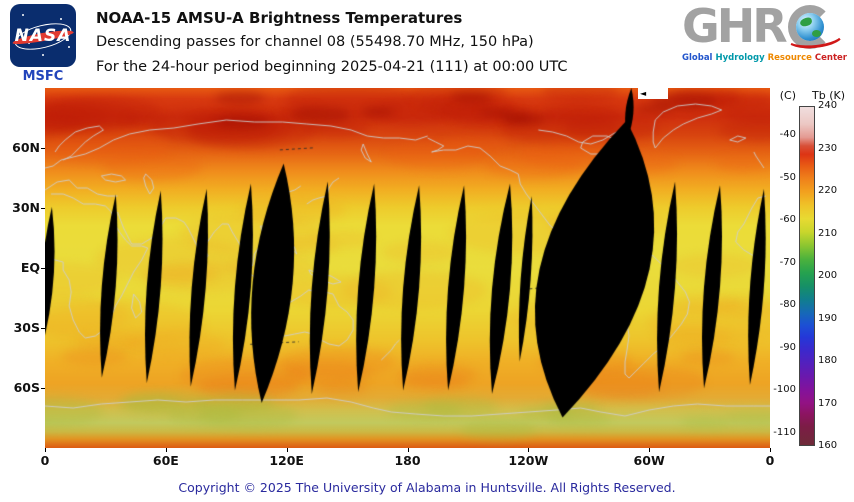 The height and width of the screenshot is (502, 854). I want to click on ghrc-letters: GHR, so click(735, 26).